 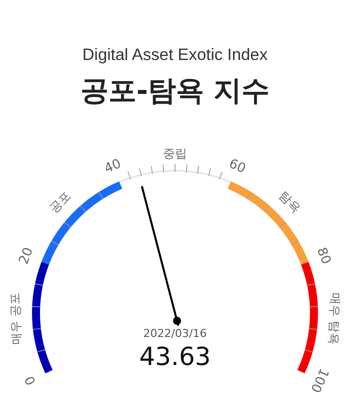 I want to click on data-label: 100, so click(x=319, y=380).